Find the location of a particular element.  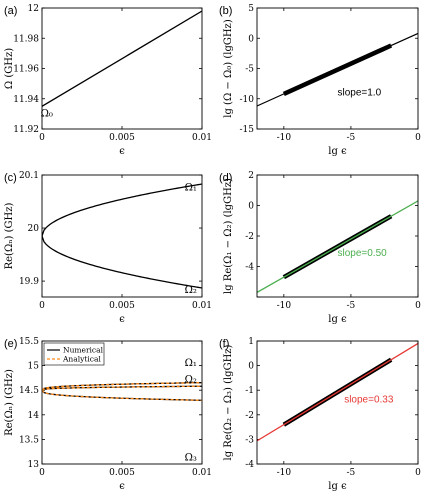

y-tick-label: -4 is located at coordinates (249, 465).